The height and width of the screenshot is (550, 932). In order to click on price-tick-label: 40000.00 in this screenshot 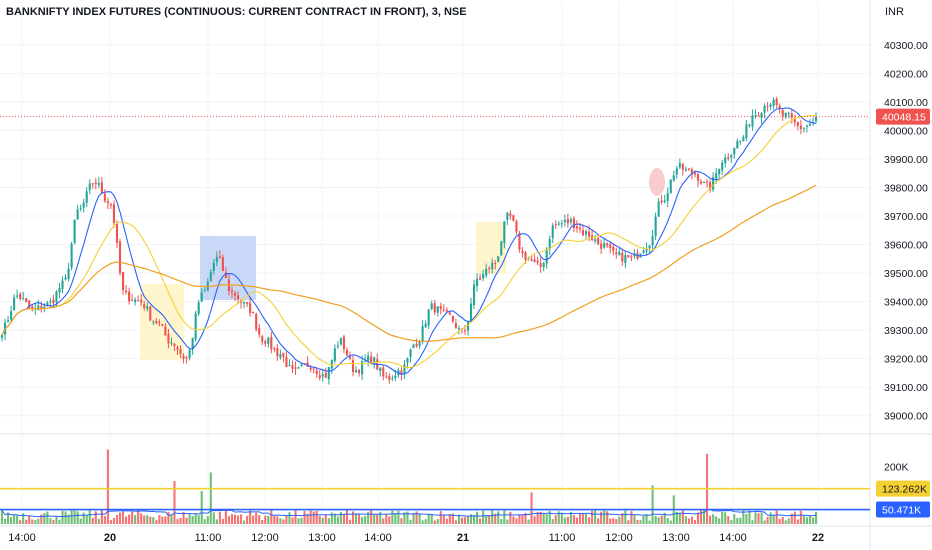, I will do `click(906, 131)`.